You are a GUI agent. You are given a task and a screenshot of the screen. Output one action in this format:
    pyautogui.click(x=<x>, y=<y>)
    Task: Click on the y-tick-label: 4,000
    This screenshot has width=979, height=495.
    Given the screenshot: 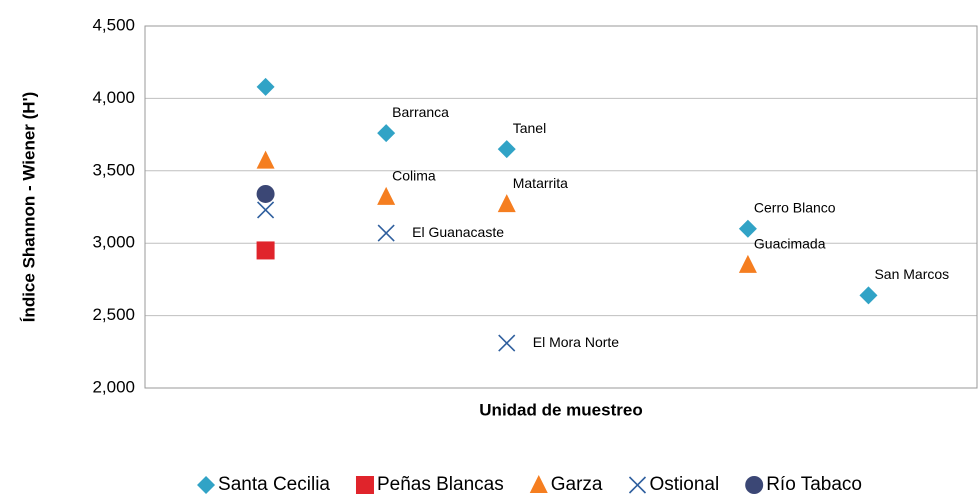 What is the action you would take?
    pyautogui.click(x=113, y=97)
    